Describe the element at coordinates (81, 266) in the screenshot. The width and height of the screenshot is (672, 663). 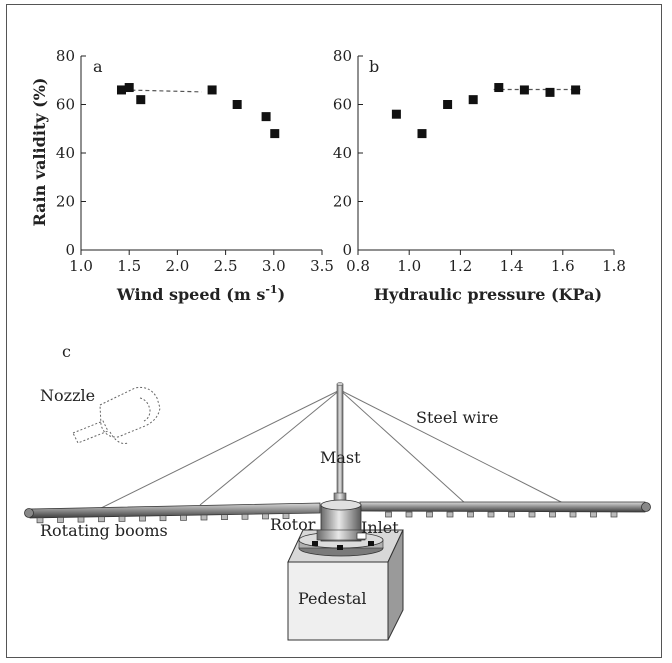
I see `x-tick-label-a: 1.0` at that location.